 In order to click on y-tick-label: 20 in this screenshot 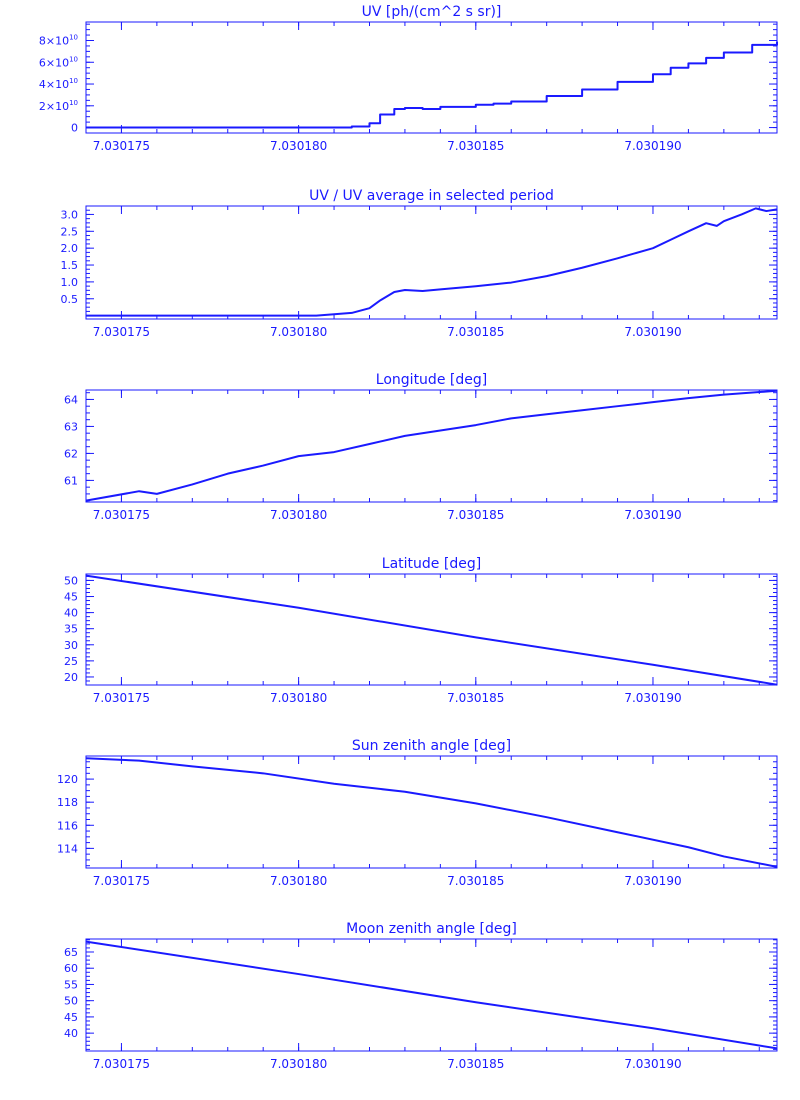, I will do `click(71, 677)`.